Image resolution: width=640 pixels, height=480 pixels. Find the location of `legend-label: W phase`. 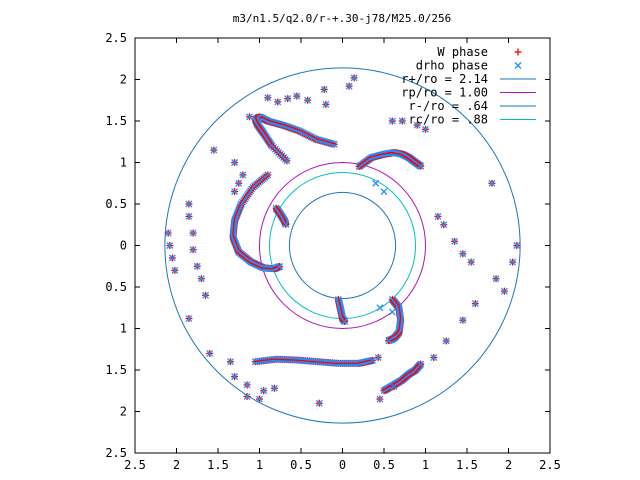

legend-label: W phase is located at coordinates (462, 52).